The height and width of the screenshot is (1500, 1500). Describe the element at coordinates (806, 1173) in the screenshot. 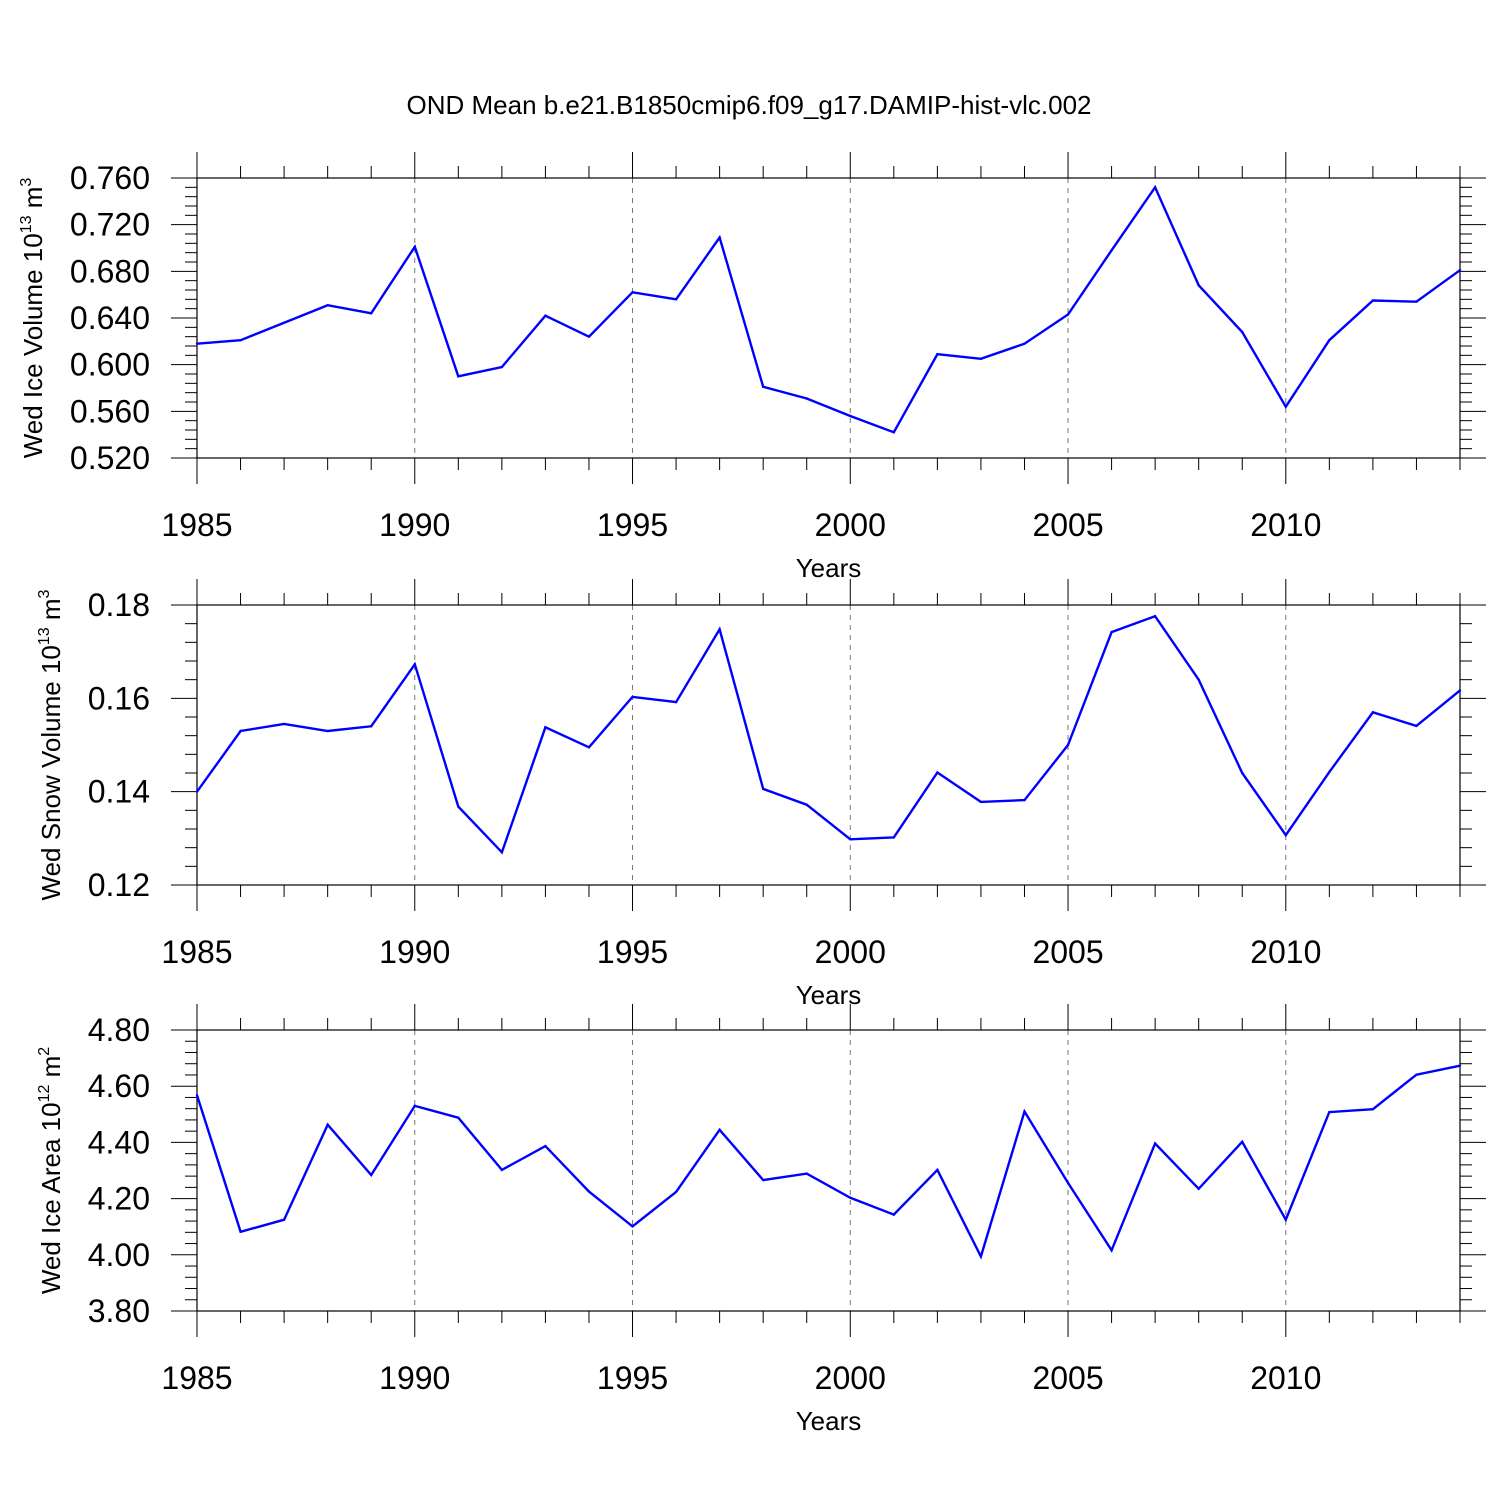

I see `data-point-ice-area-1999` at that location.